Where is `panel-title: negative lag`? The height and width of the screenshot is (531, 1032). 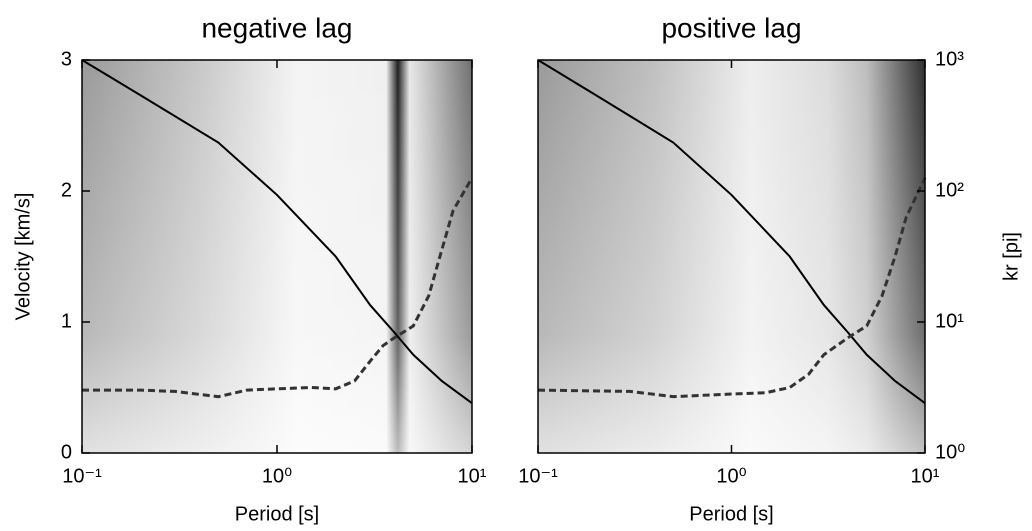
panel-title: negative lag is located at coordinates (276, 27).